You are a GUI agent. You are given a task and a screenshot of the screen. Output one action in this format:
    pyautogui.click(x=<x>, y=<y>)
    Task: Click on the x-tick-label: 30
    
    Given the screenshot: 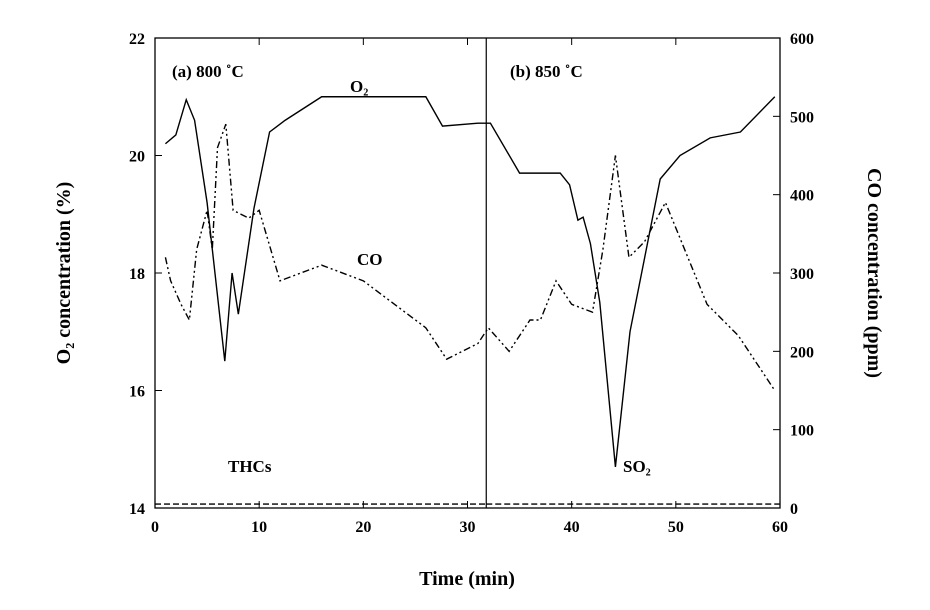 What is the action you would take?
    pyautogui.click(x=468, y=527)
    